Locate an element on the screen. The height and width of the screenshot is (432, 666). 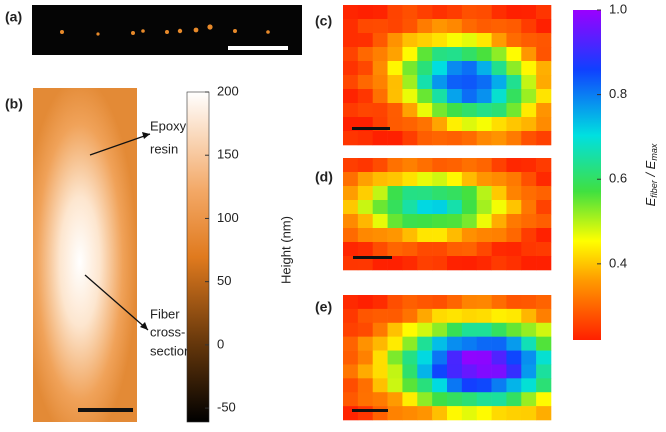
scale-bar is located at coordinates (258, 48).